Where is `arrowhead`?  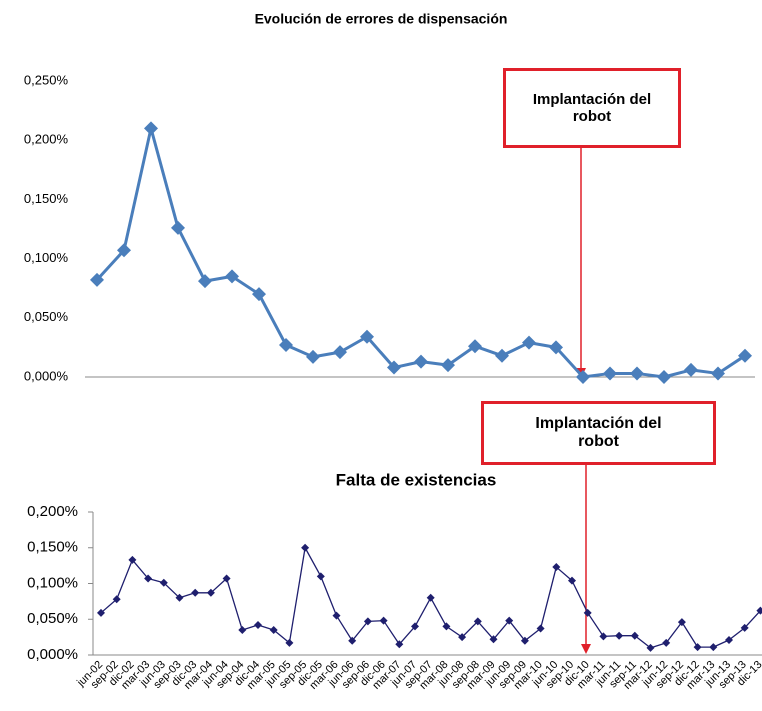
arrowhead is located at coordinates (586, 649).